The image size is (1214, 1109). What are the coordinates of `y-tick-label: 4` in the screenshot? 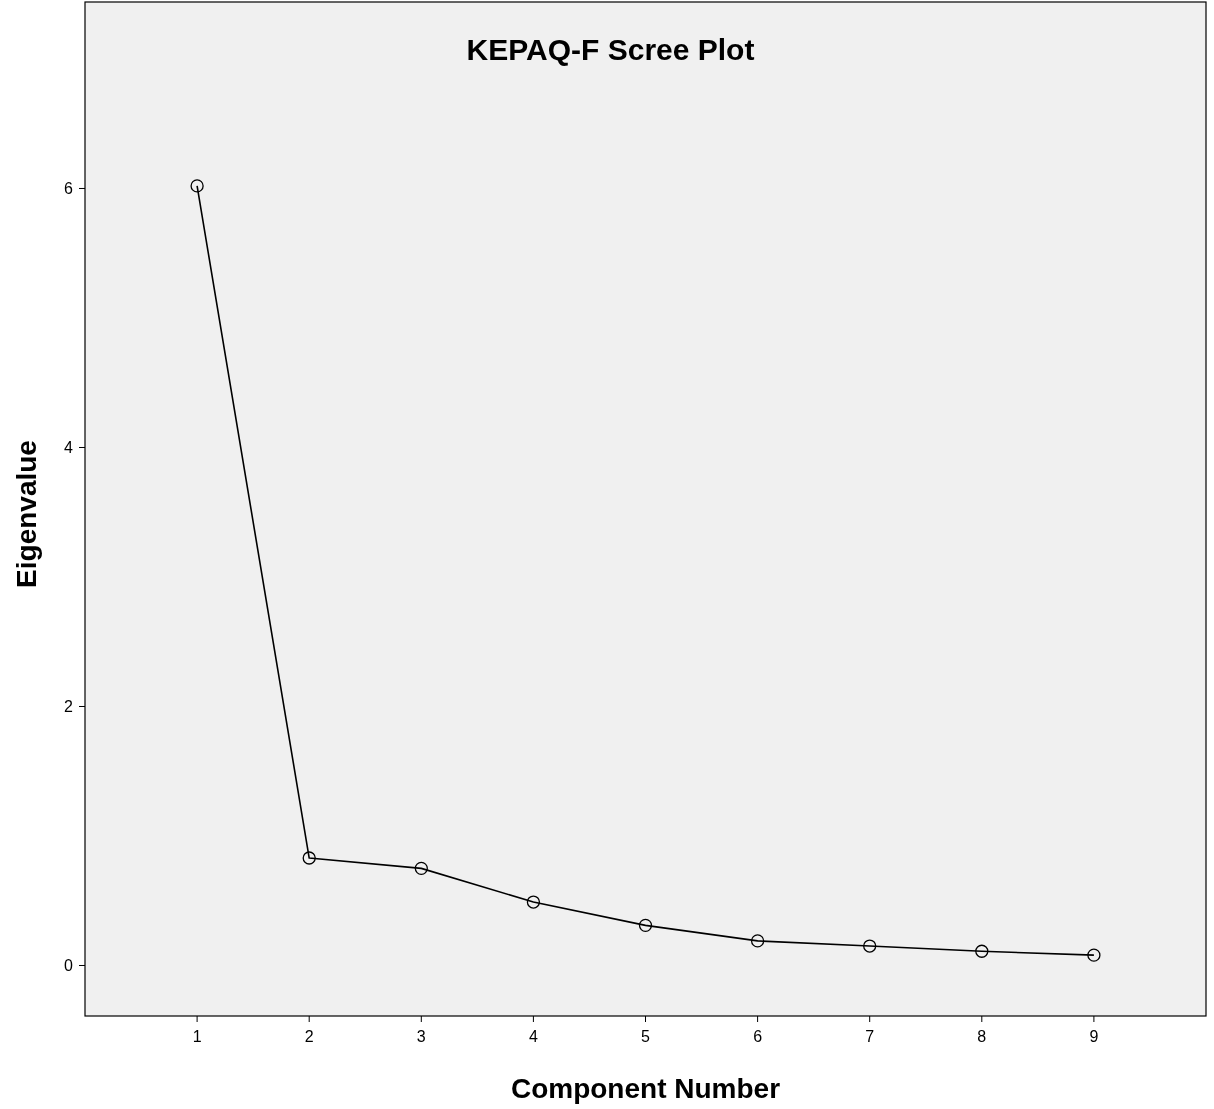 It's located at (69, 448).